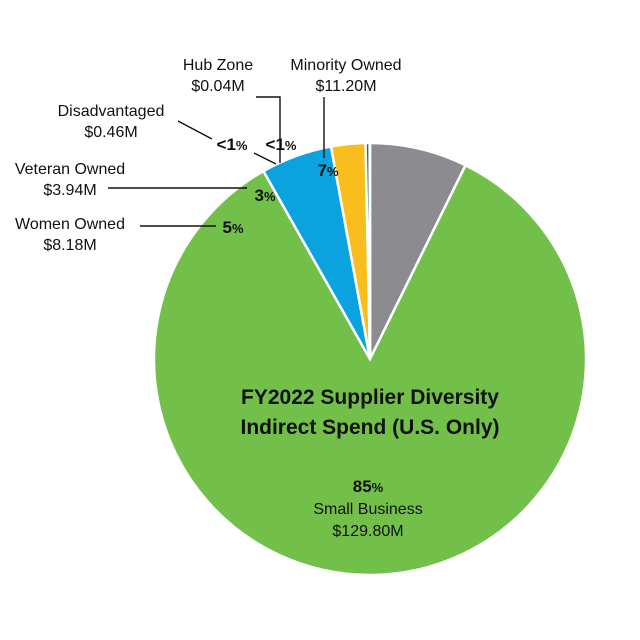 The height and width of the screenshot is (640, 640). What do you see at coordinates (370, 397) in the screenshot?
I see `chart-title-line-1: FY2022 Supplier Diversity` at bounding box center [370, 397].